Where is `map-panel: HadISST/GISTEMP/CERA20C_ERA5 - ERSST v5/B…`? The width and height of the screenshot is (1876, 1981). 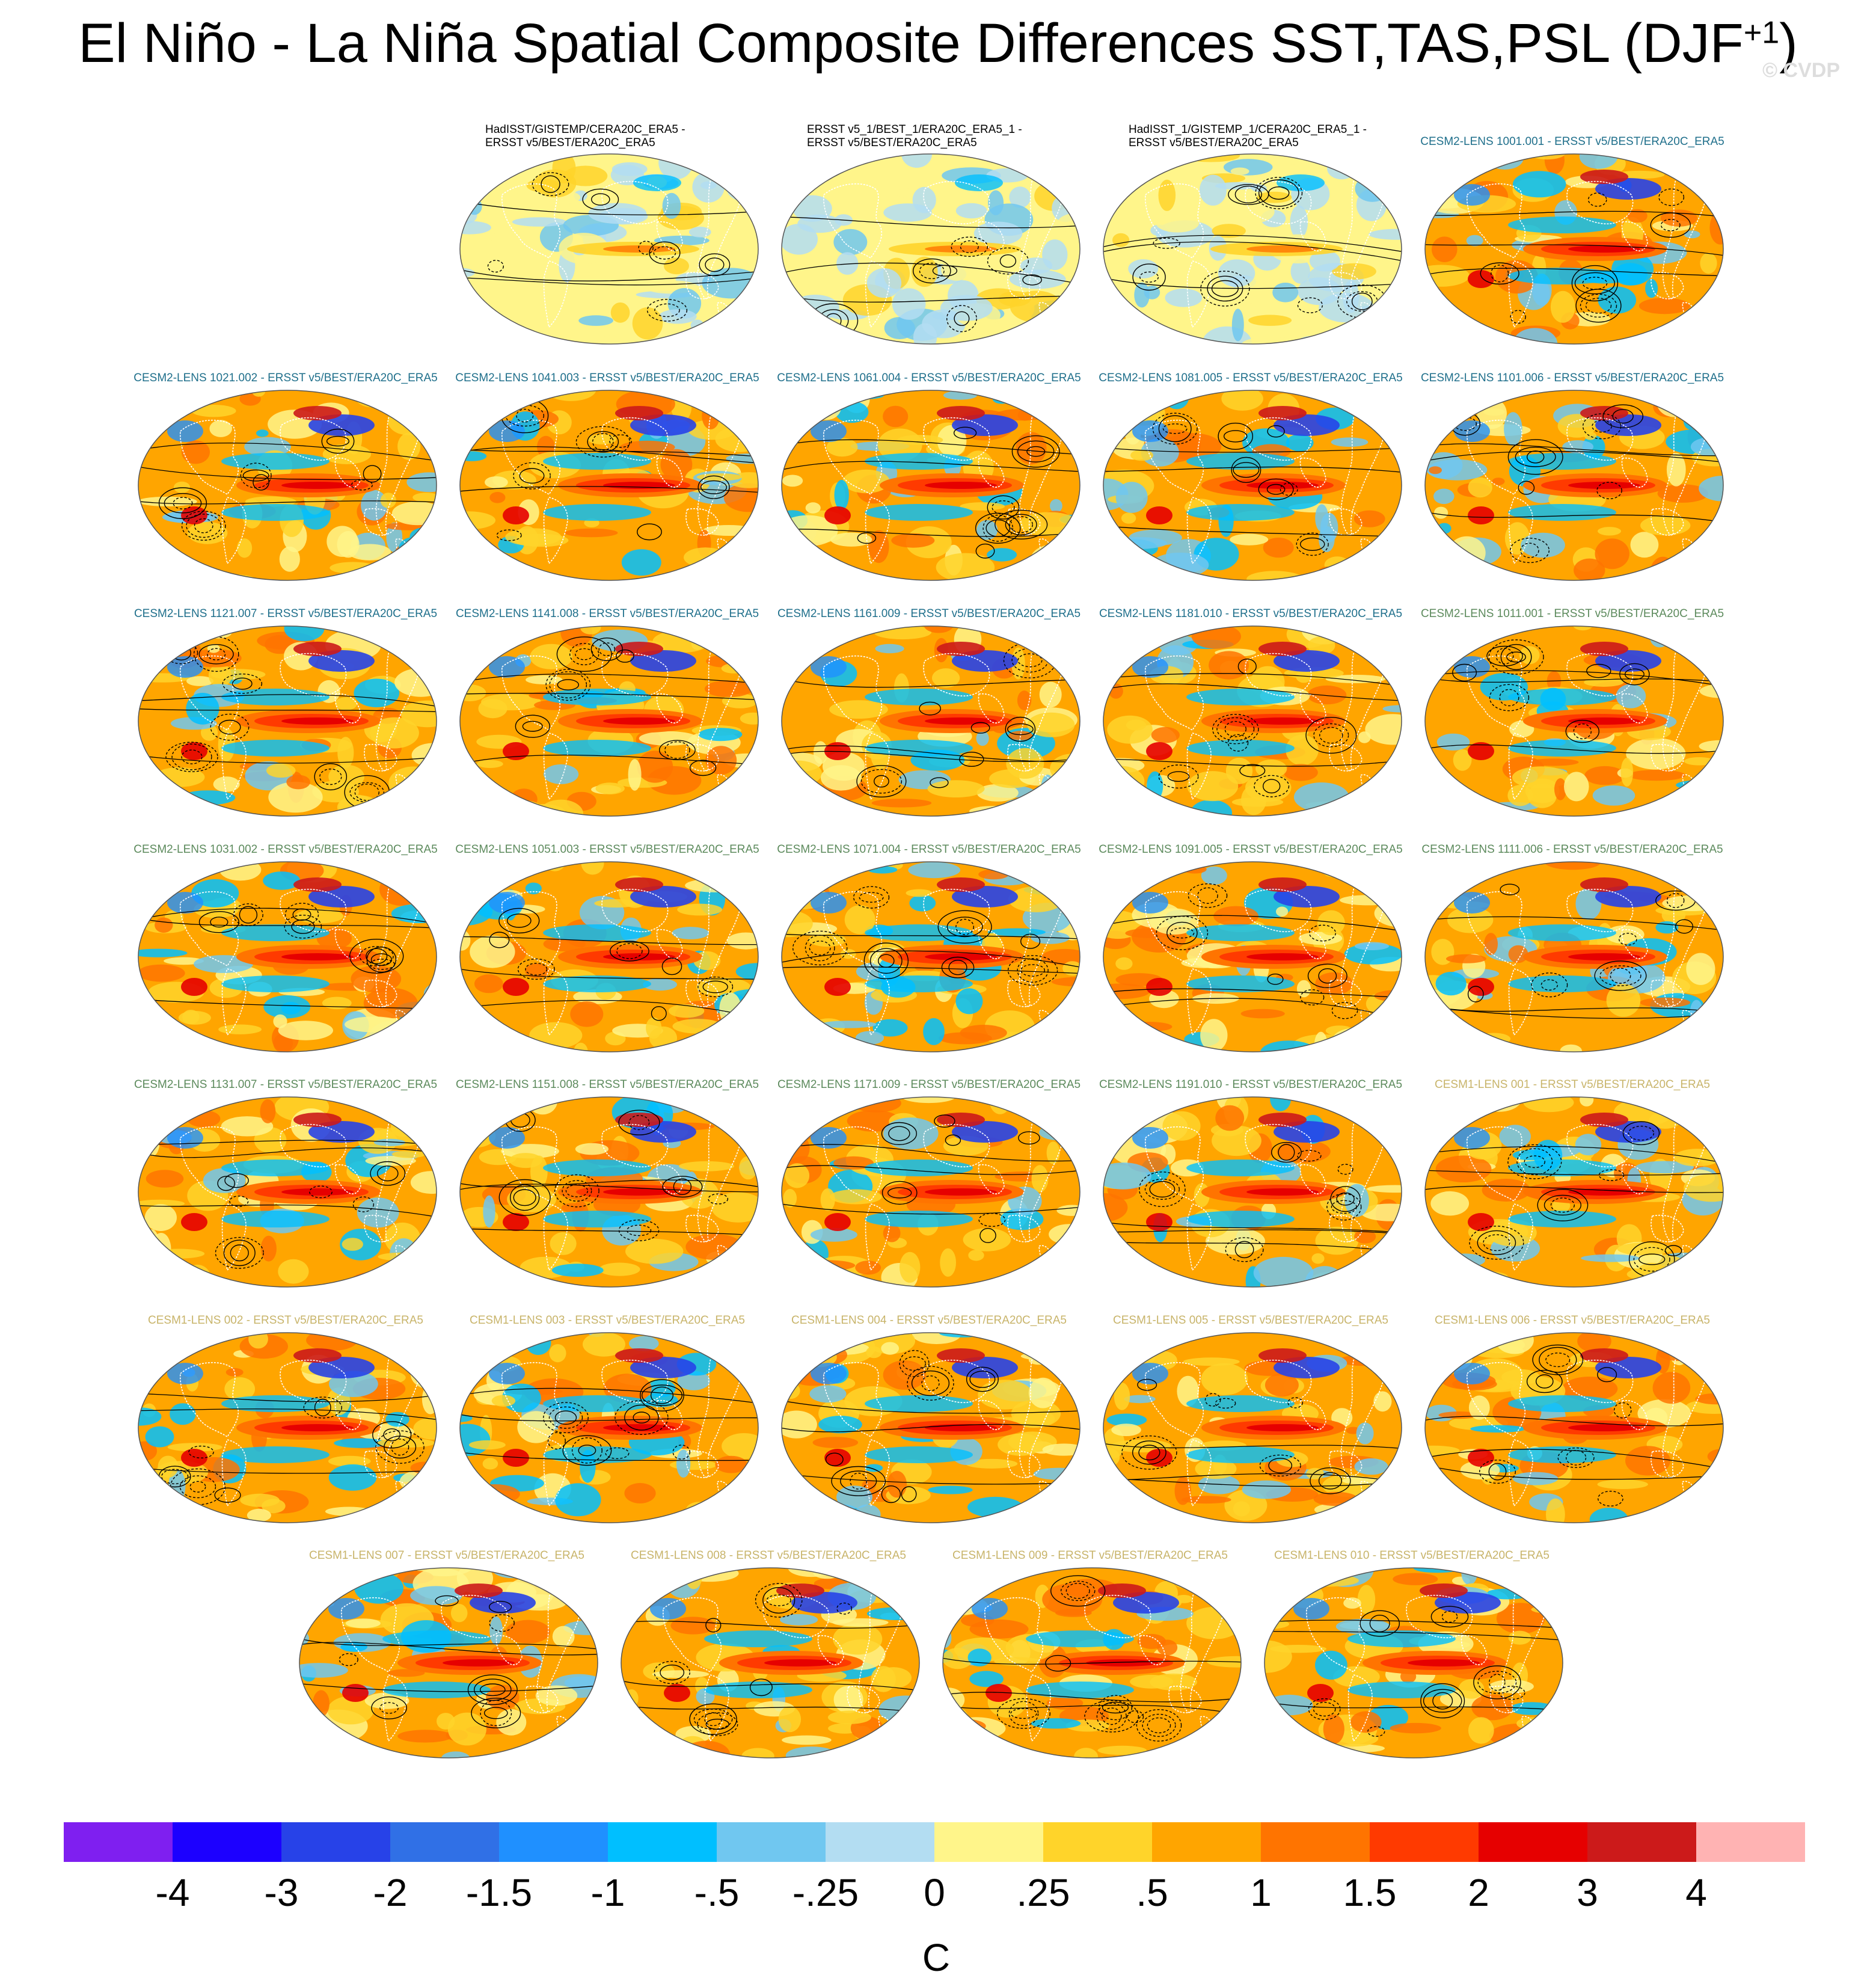 map-panel: HadISST/GISTEMP/CERA20C_ERA5 - ERSST v5/B… is located at coordinates (607, 234).